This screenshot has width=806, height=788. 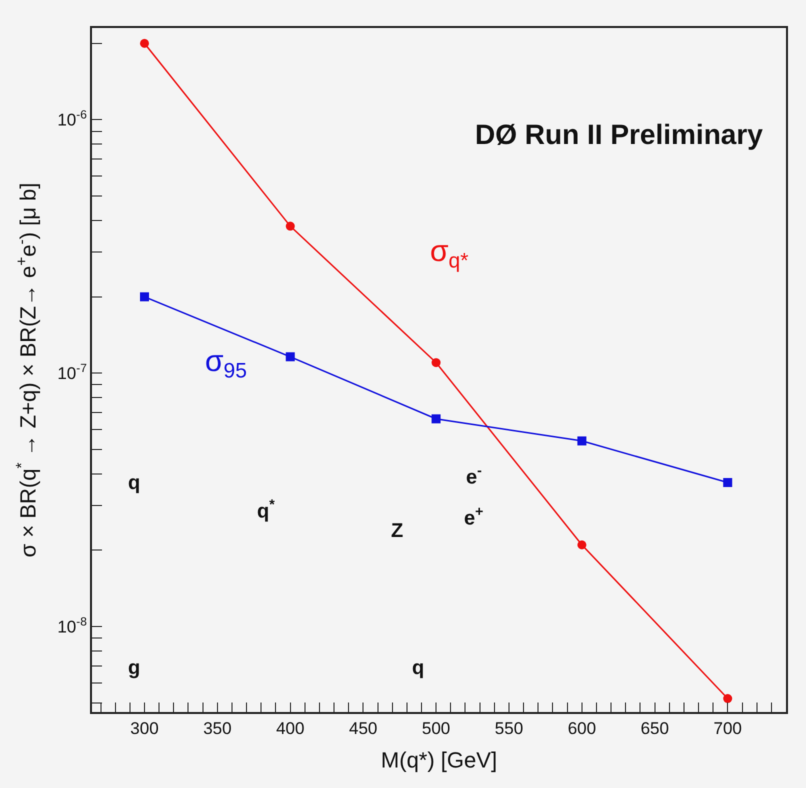 I want to click on x-tick-label: 400, so click(x=290, y=728).